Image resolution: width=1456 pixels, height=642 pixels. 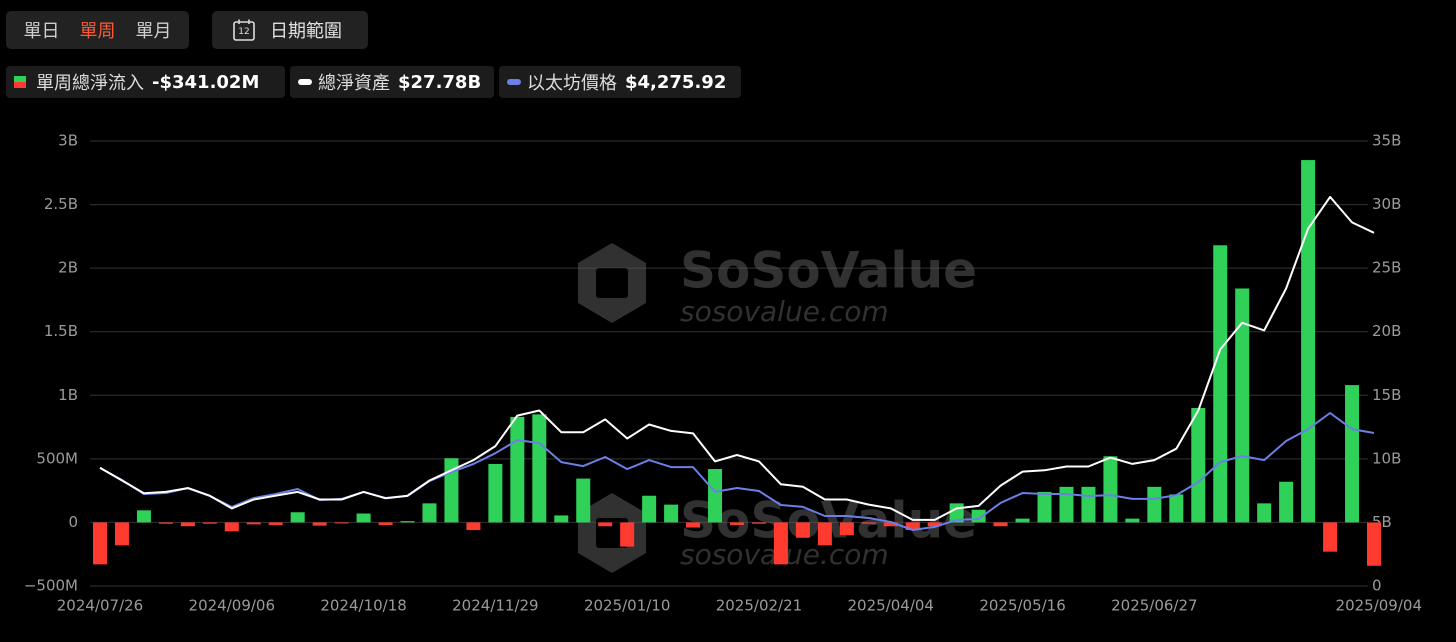 I want to click on y-tick-label: −500M, so click(x=51, y=586).